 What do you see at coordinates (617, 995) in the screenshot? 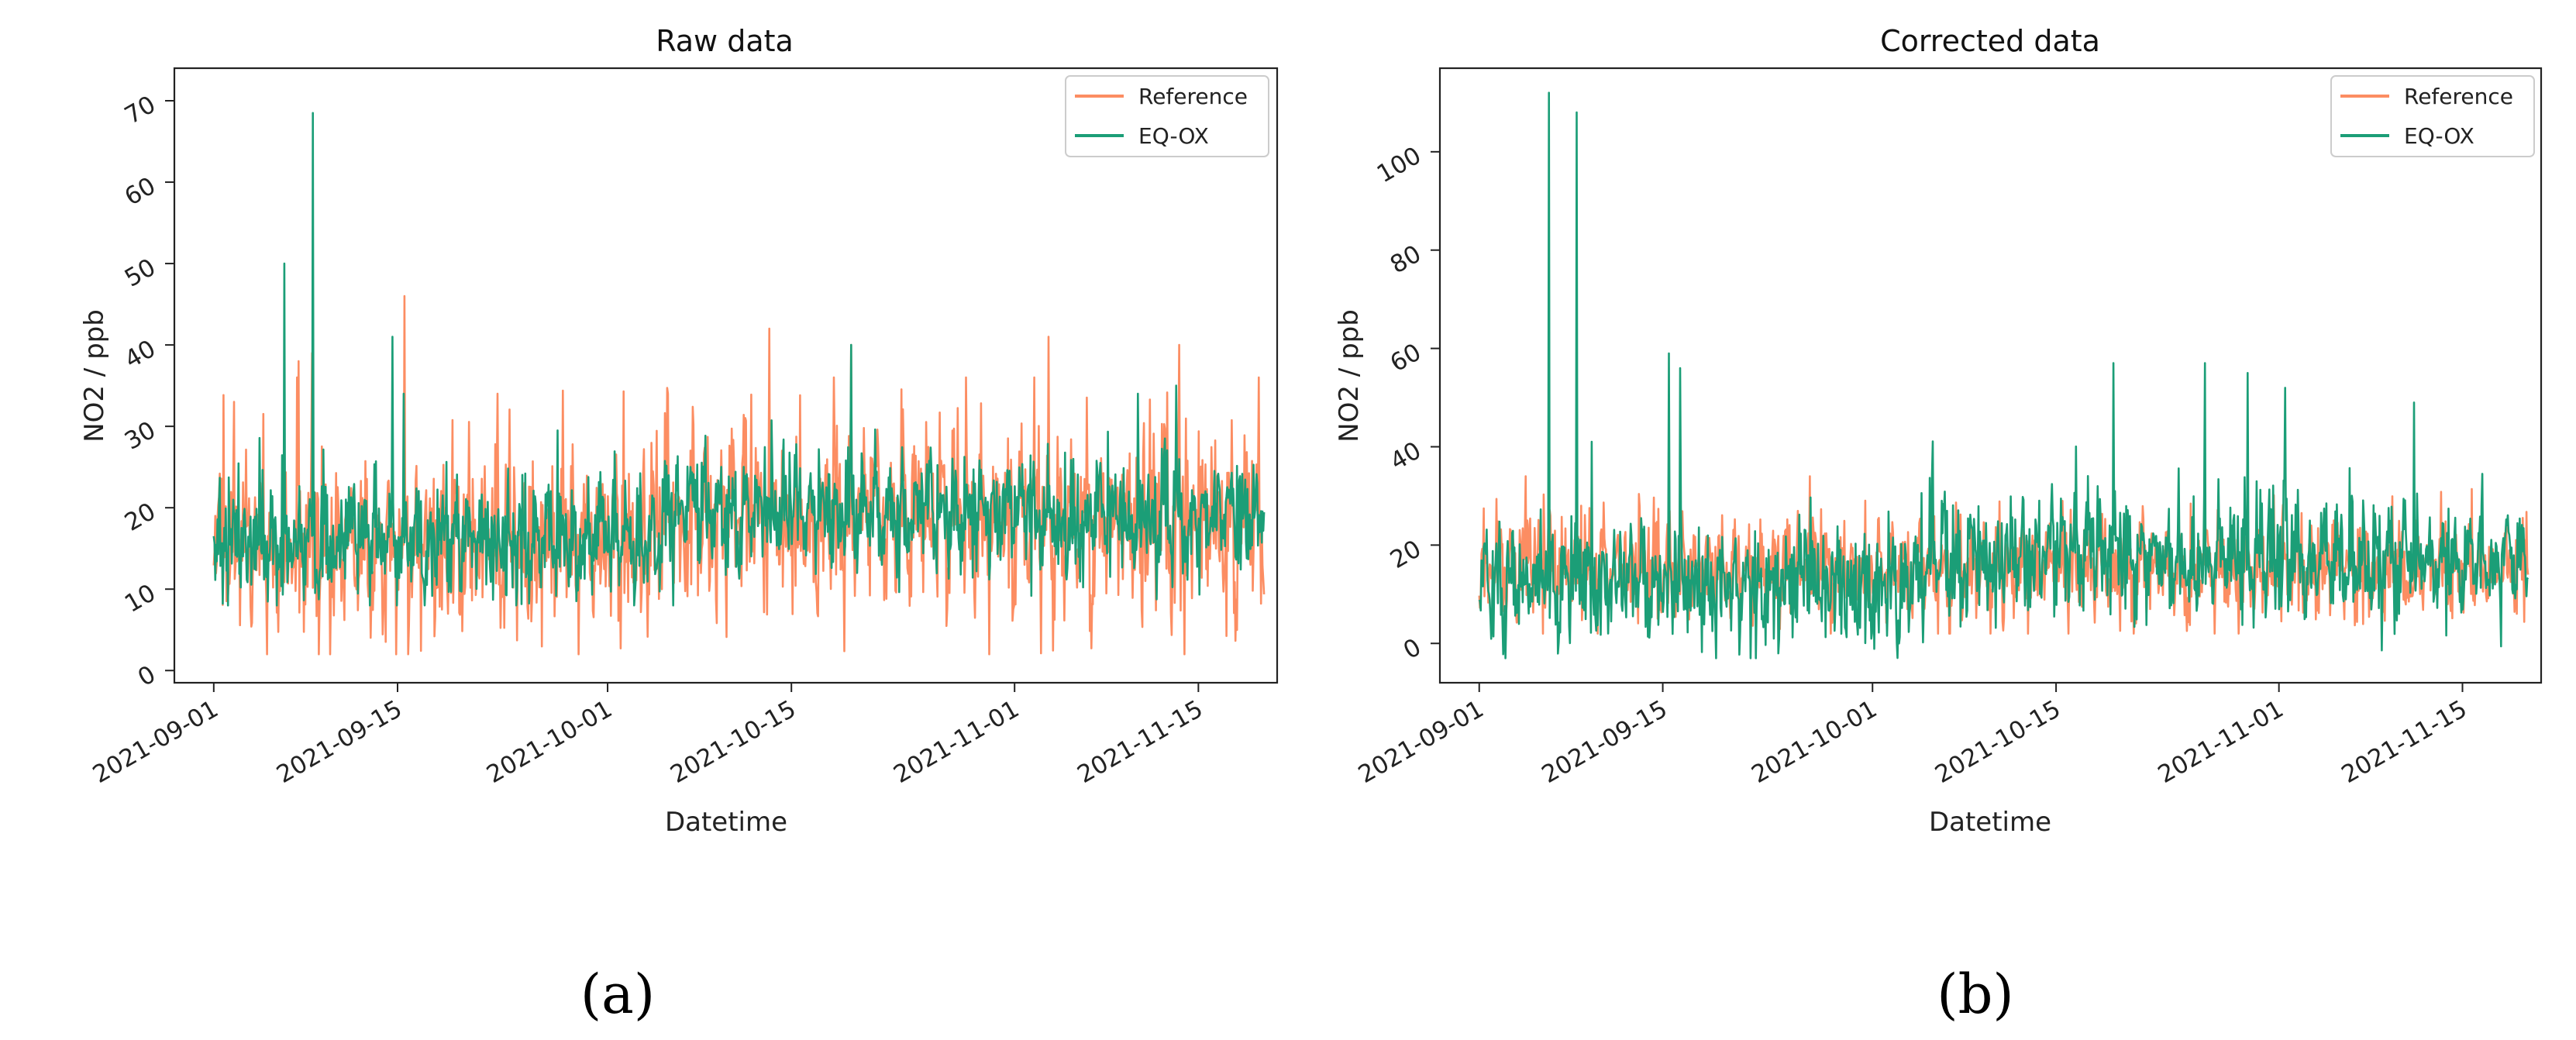
I see `panel-label-a: (a)` at bounding box center [617, 995].